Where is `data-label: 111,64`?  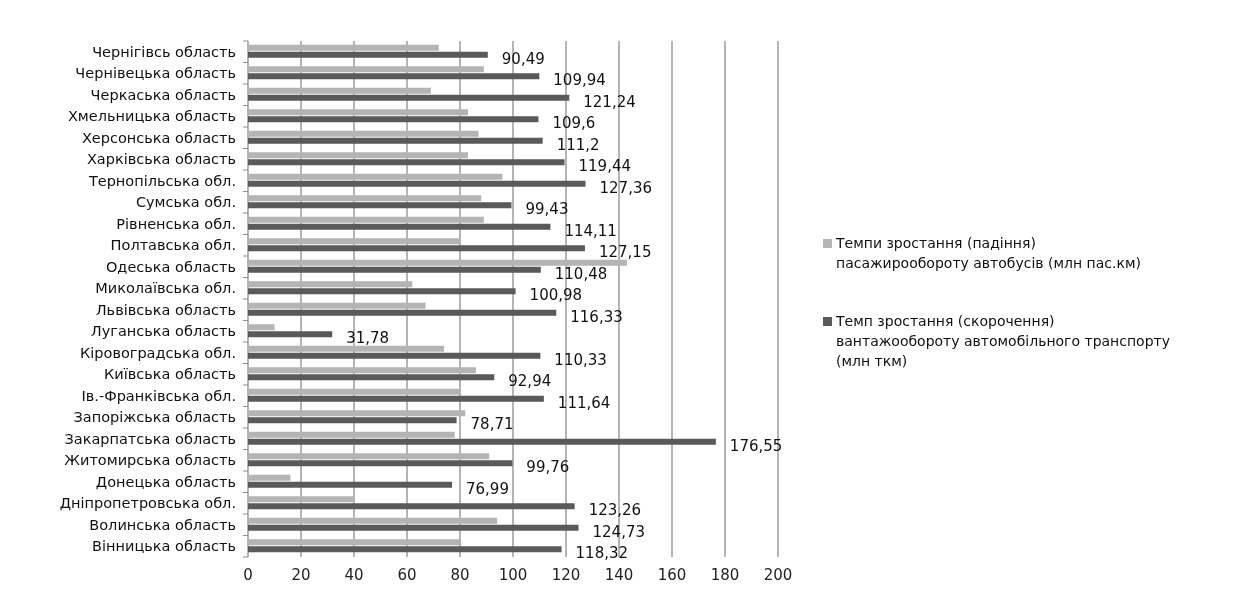 data-label: 111,64 is located at coordinates (584, 402).